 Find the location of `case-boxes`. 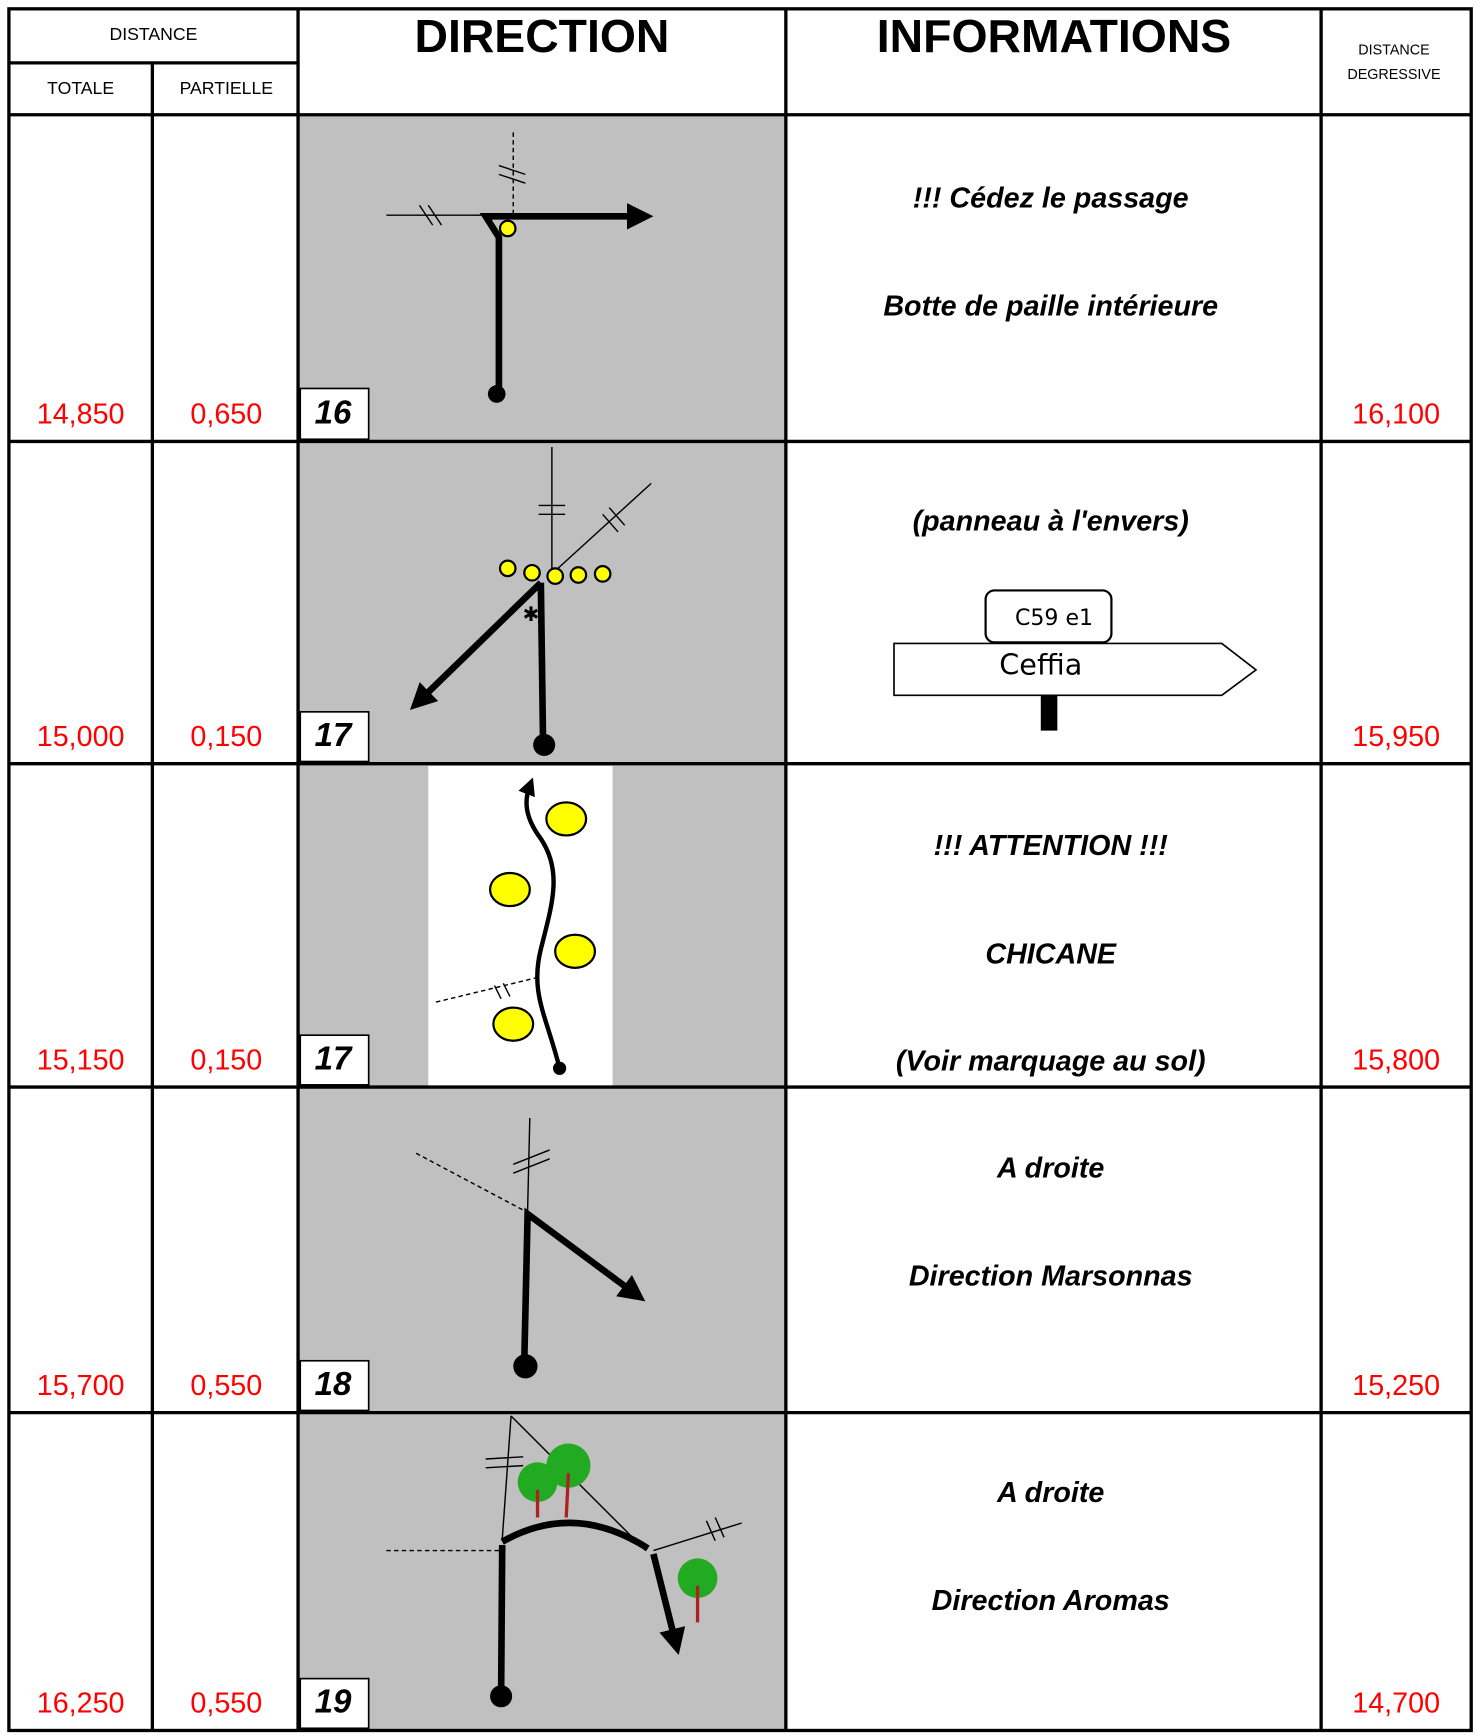

case-boxes is located at coordinates (334, 1058).